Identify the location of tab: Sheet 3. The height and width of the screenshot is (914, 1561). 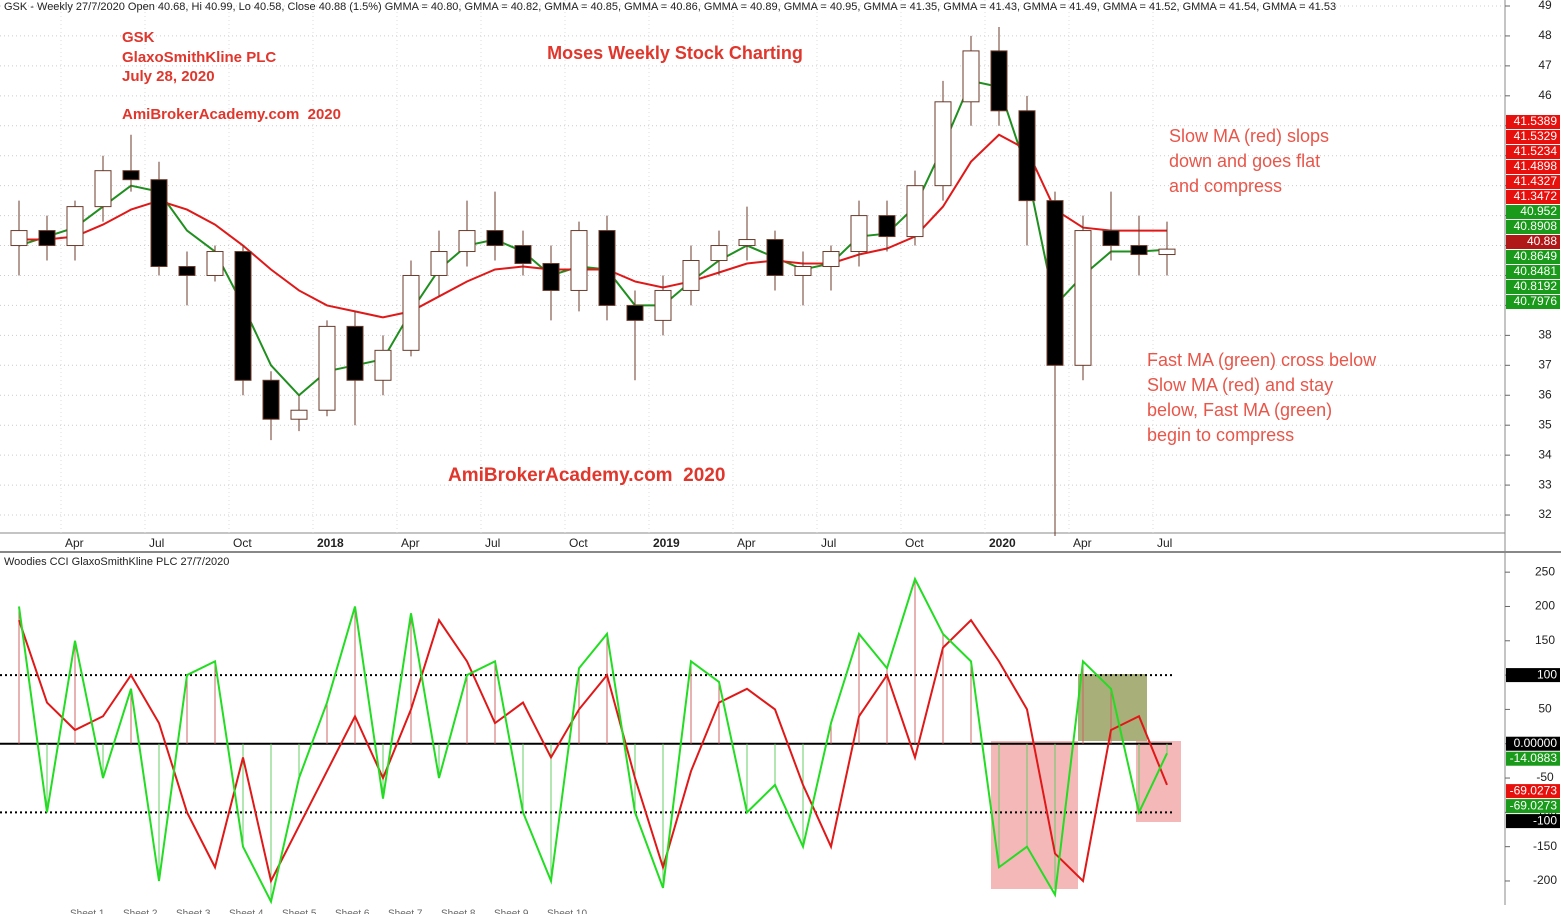
(193, 911).